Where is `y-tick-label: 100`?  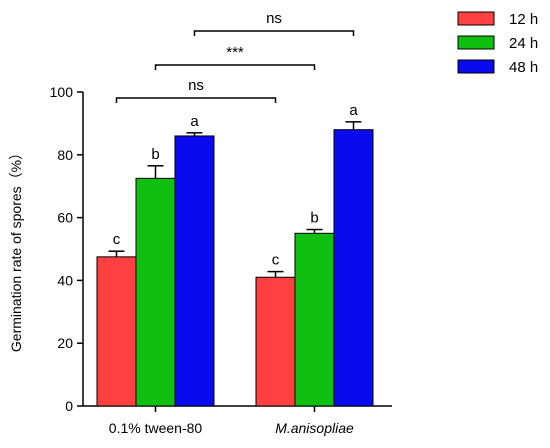 y-tick-label: 100 is located at coordinates (62, 92).